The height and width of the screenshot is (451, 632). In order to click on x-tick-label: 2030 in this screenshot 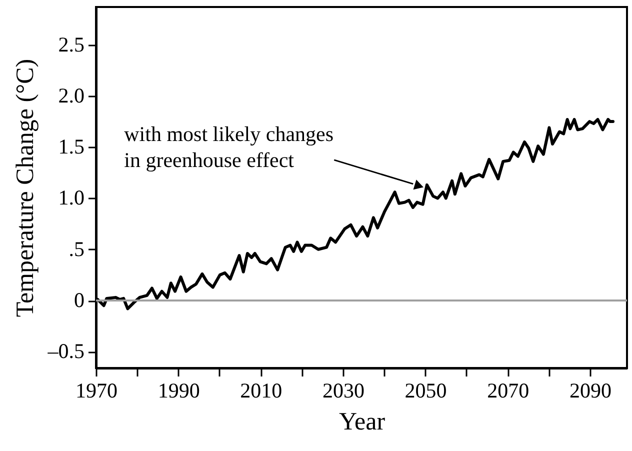, I will do `click(343, 390)`.